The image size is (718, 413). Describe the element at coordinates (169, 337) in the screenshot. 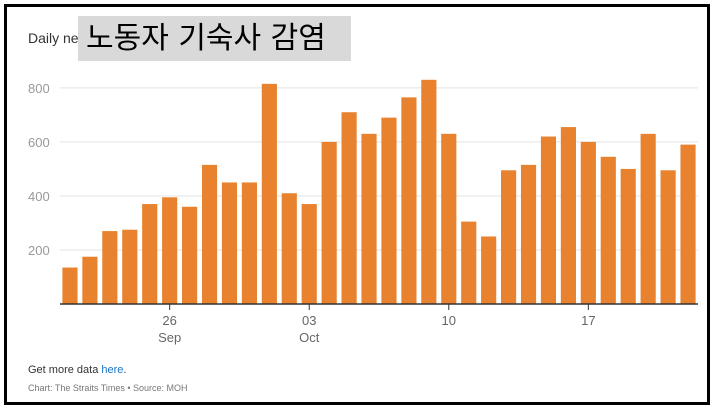

I see `x-tick-month-label: Sep` at that location.